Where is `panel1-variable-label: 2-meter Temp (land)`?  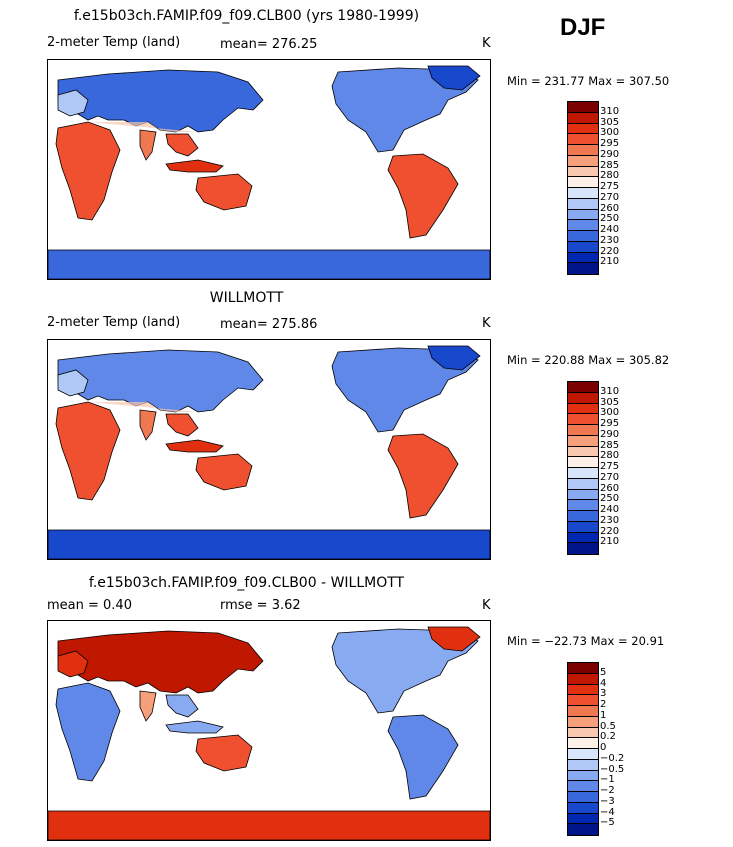 panel1-variable-label: 2-meter Temp (land) is located at coordinates (114, 42).